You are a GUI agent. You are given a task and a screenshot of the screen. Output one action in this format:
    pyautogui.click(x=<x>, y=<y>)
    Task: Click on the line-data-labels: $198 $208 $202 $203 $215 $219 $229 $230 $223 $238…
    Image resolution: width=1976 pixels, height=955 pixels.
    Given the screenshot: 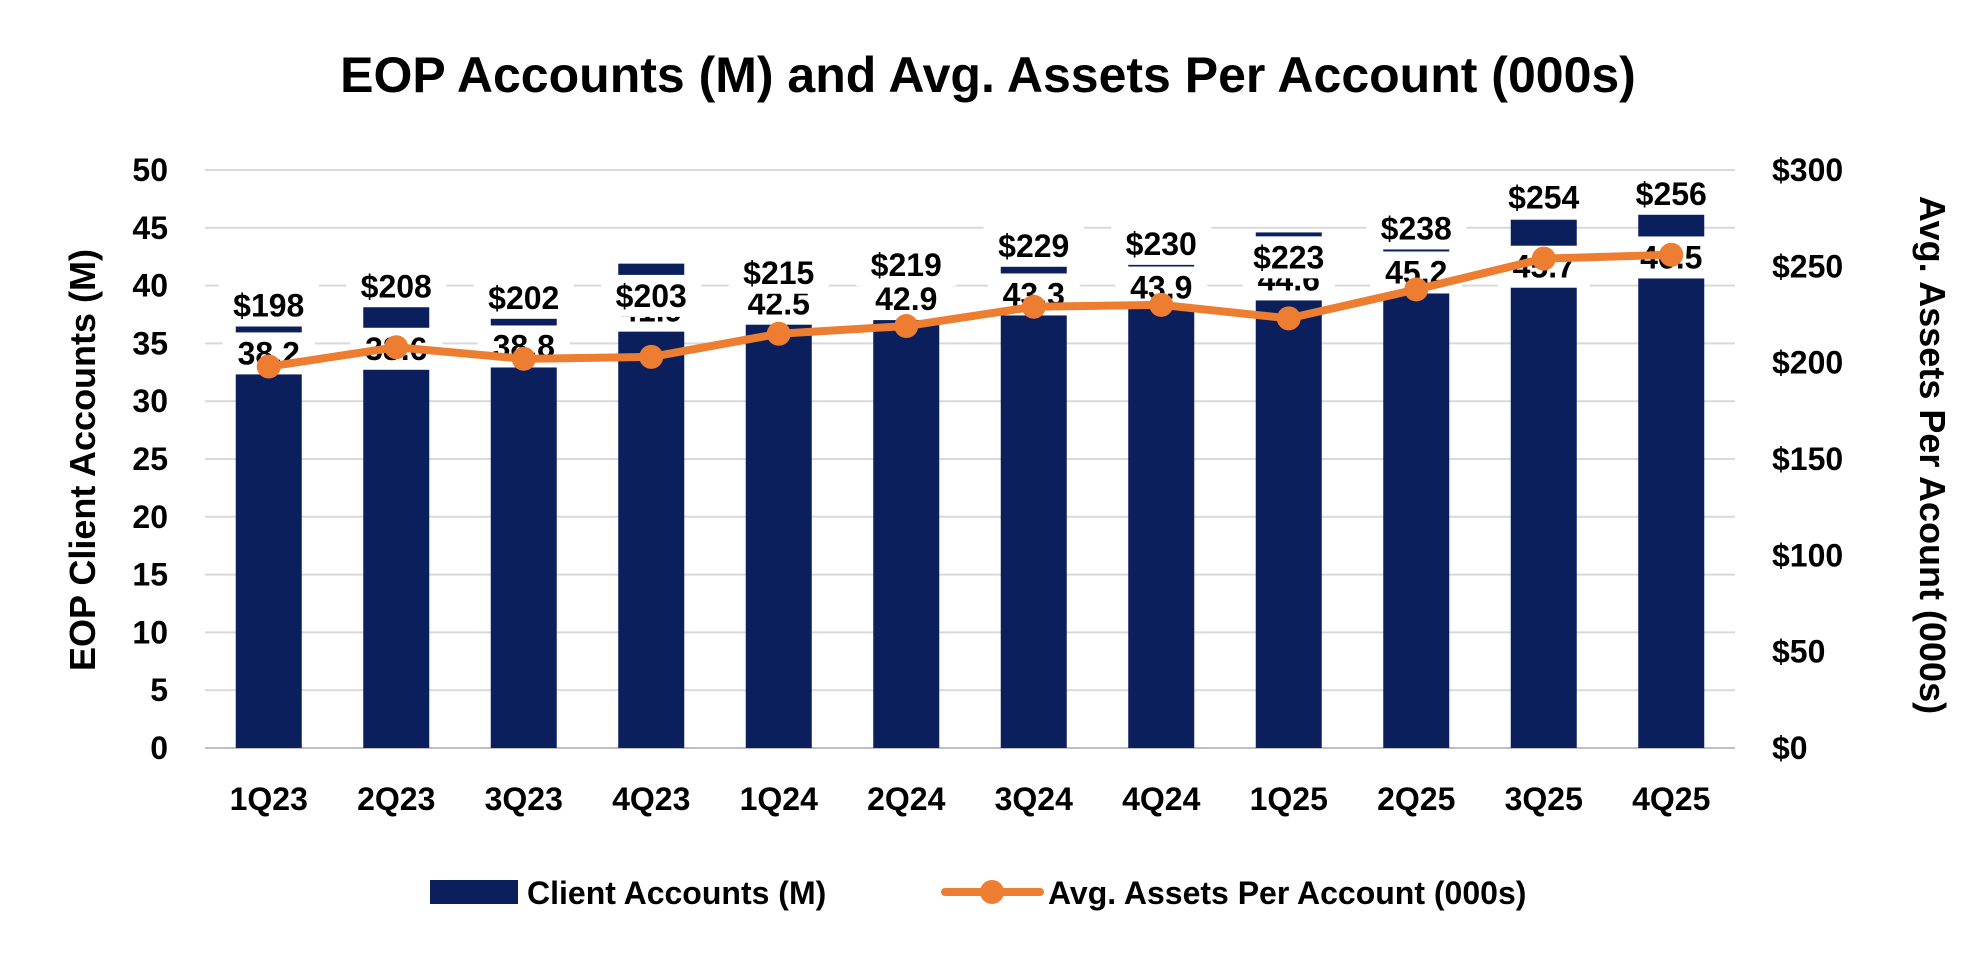 What is the action you would take?
    pyautogui.click(x=970, y=249)
    